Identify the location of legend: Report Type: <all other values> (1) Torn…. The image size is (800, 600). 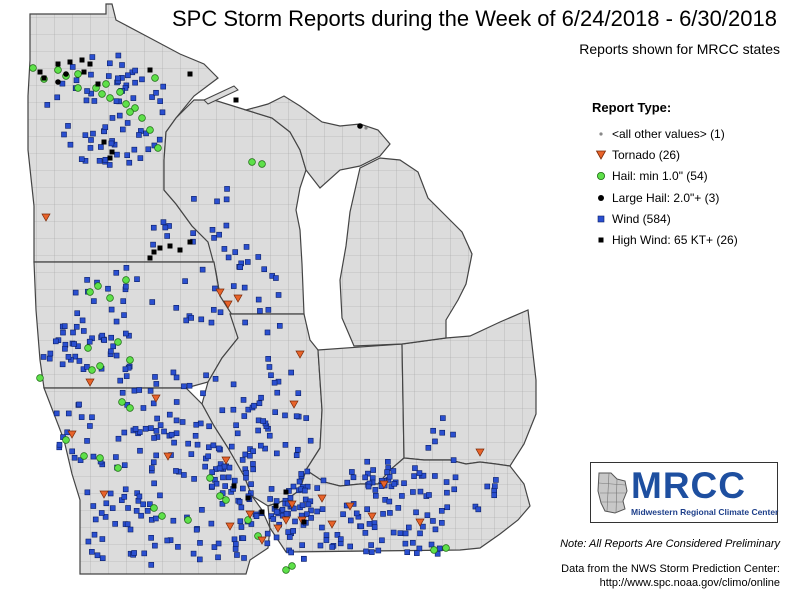
(692, 175).